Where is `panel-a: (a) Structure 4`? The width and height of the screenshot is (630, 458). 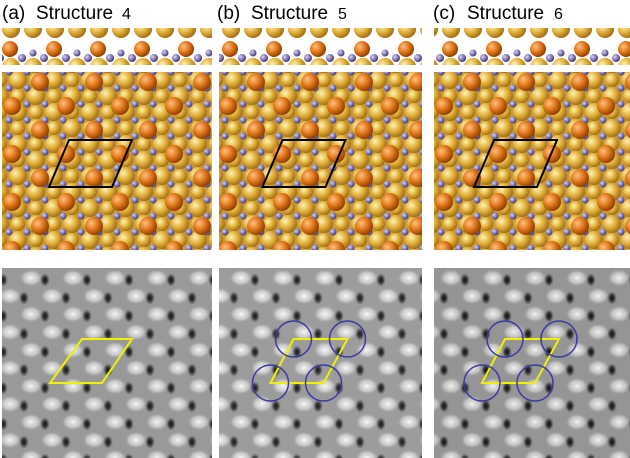 panel-a: (a) Structure 4 is located at coordinates (66, 13).